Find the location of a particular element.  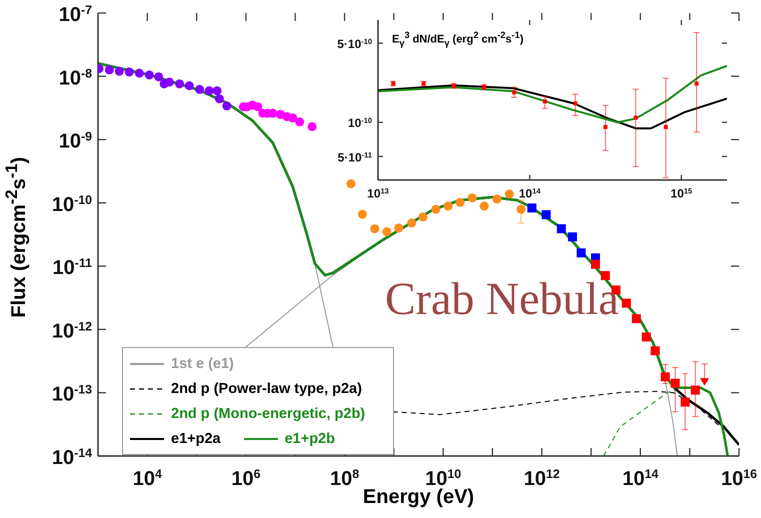

legend-label: 2nd p (Power-law type, p2a) is located at coordinates (266, 388).